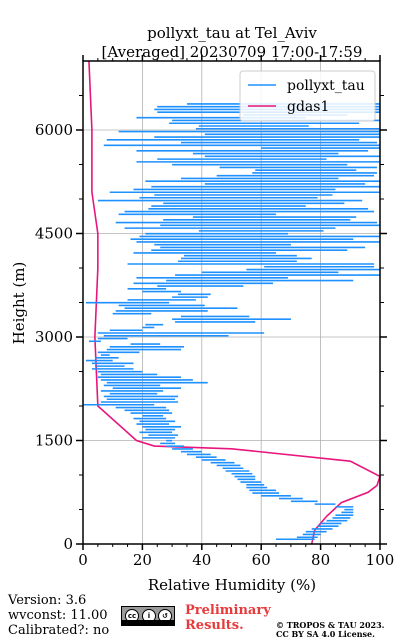 The width and height of the screenshot is (400, 640). What do you see at coordinates (320, 560) in the screenshot?
I see `x-tick-label: 80` at bounding box center [320, 560].